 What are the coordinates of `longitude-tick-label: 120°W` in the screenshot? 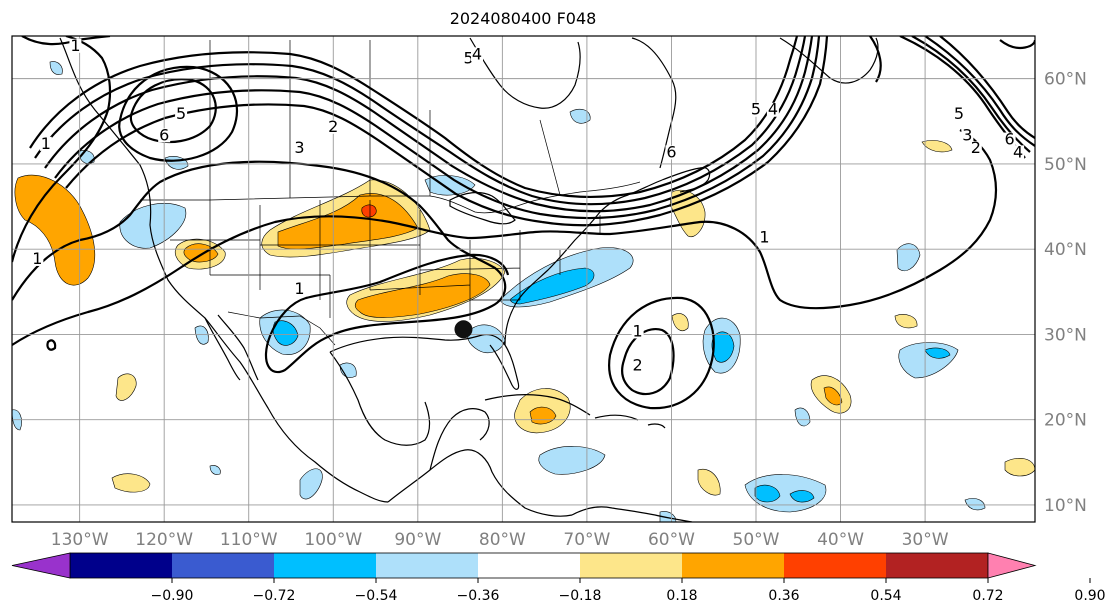 It's located at (164, 540).